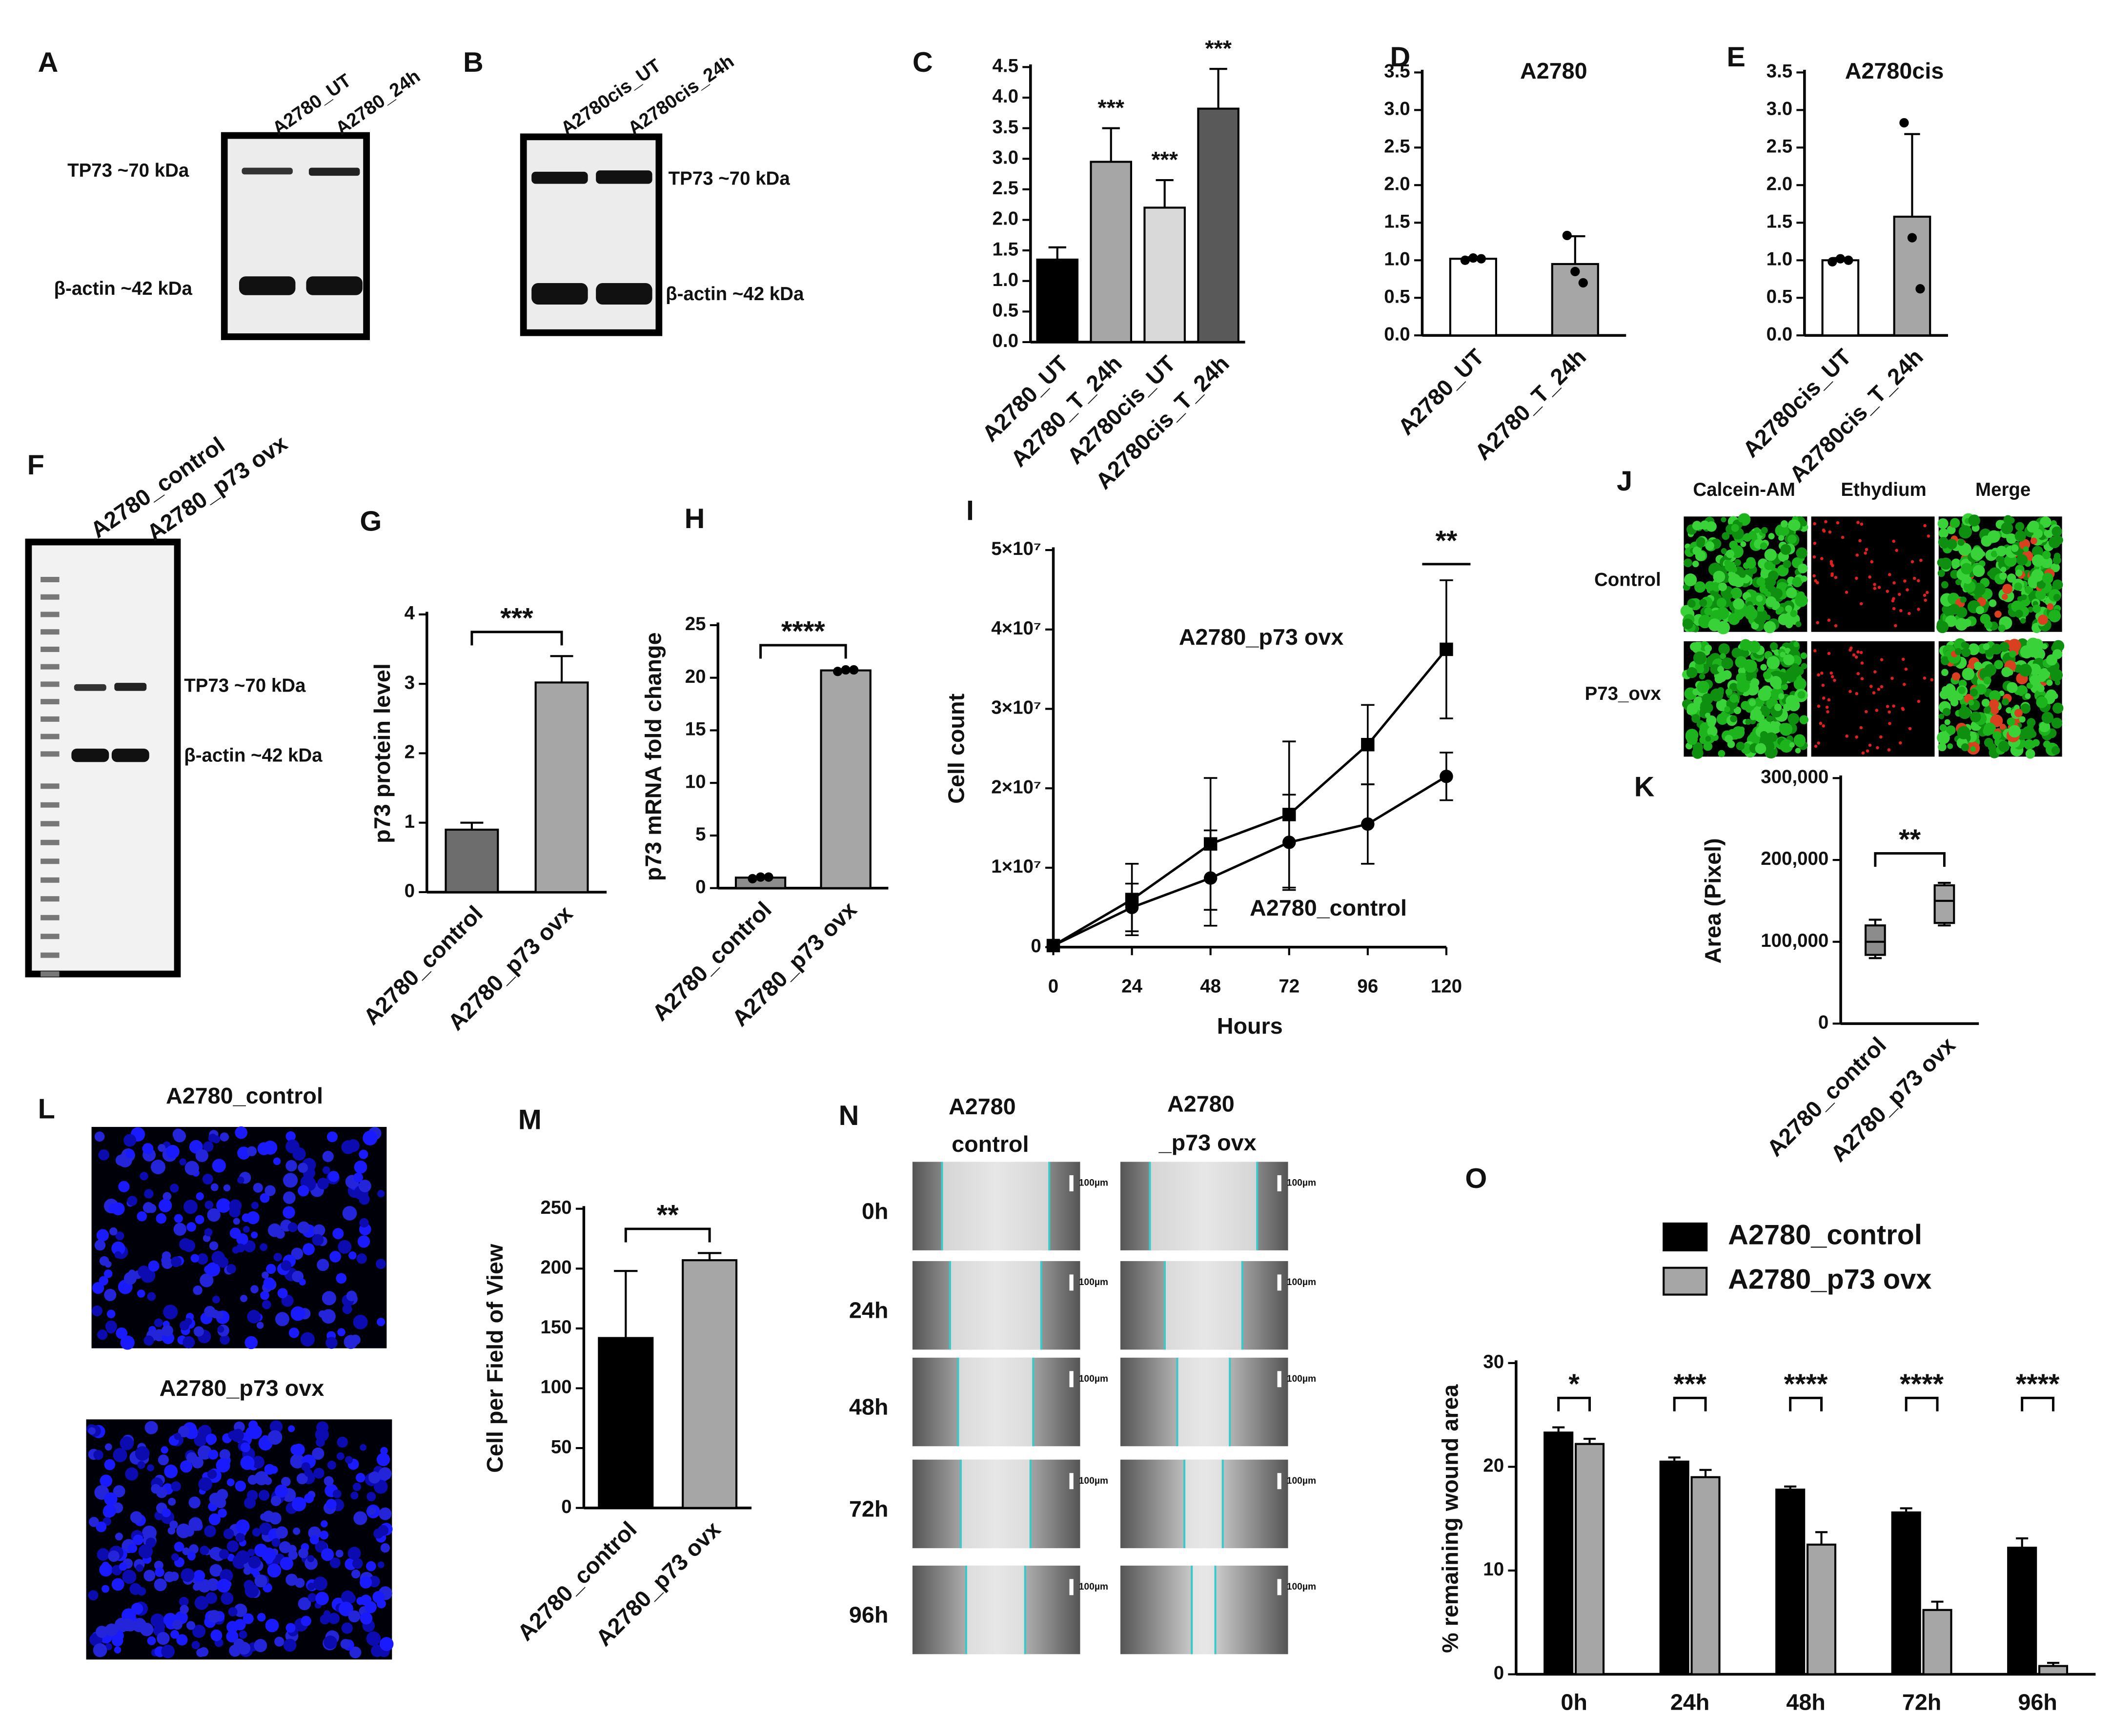  I want to click on panel-label: J, so click(1625, 481).